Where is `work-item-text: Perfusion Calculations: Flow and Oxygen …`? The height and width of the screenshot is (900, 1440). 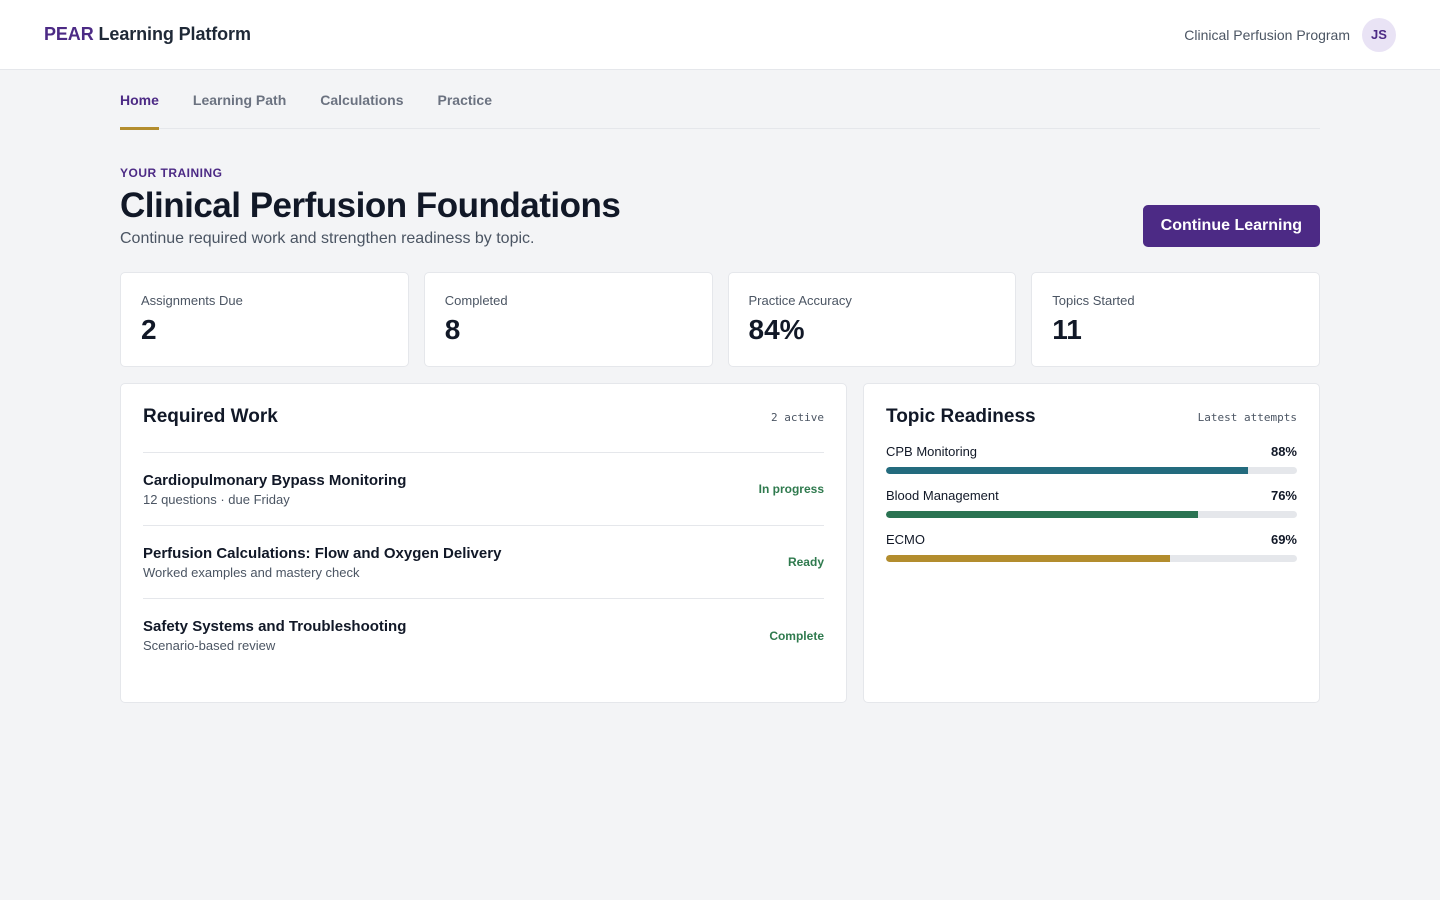 work-item-text: Perfusion Calculations: Flow and Oxygen … is located at coordinates (322, 562).